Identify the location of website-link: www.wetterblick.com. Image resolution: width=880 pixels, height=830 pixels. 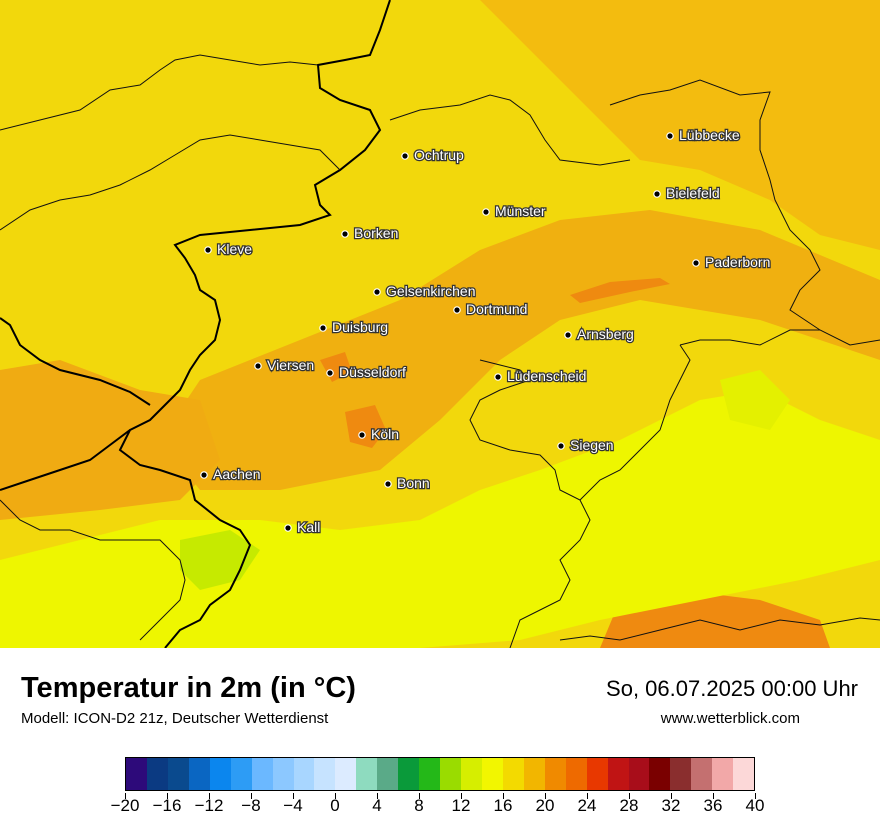
(730, 718).